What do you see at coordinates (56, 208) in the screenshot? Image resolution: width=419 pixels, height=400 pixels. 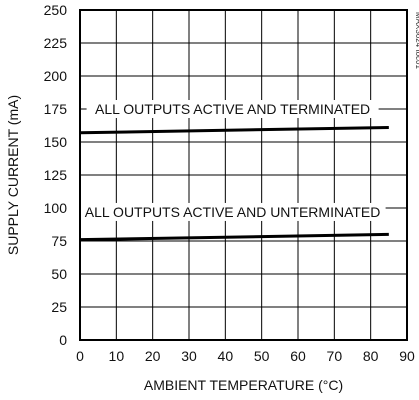 I see `y-tick-label: 100` at bounding box center [56, 208].